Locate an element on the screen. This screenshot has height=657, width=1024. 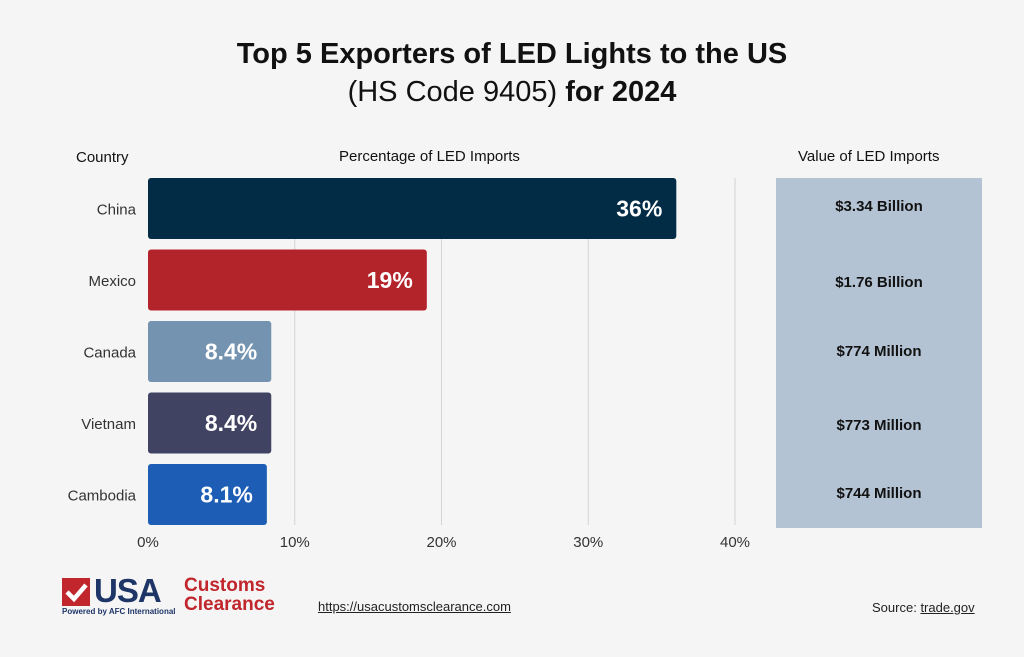
logo-customs-text: Customs is located at coordinates (225, 585).